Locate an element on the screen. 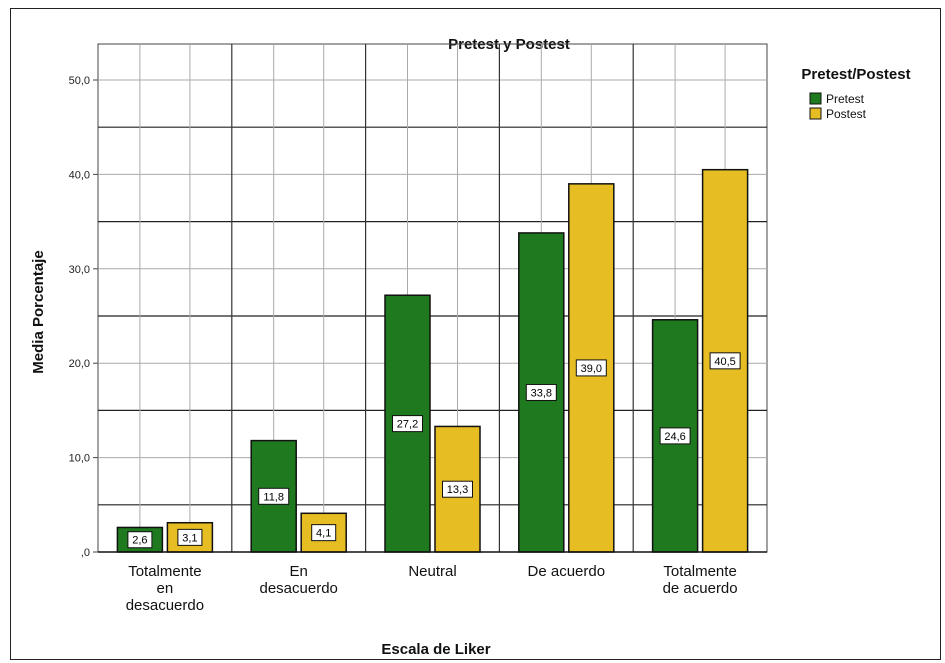 The width and height of the screenshot is (945, 663). y-tick-label: ,0 is located at coordinates (85, 553).